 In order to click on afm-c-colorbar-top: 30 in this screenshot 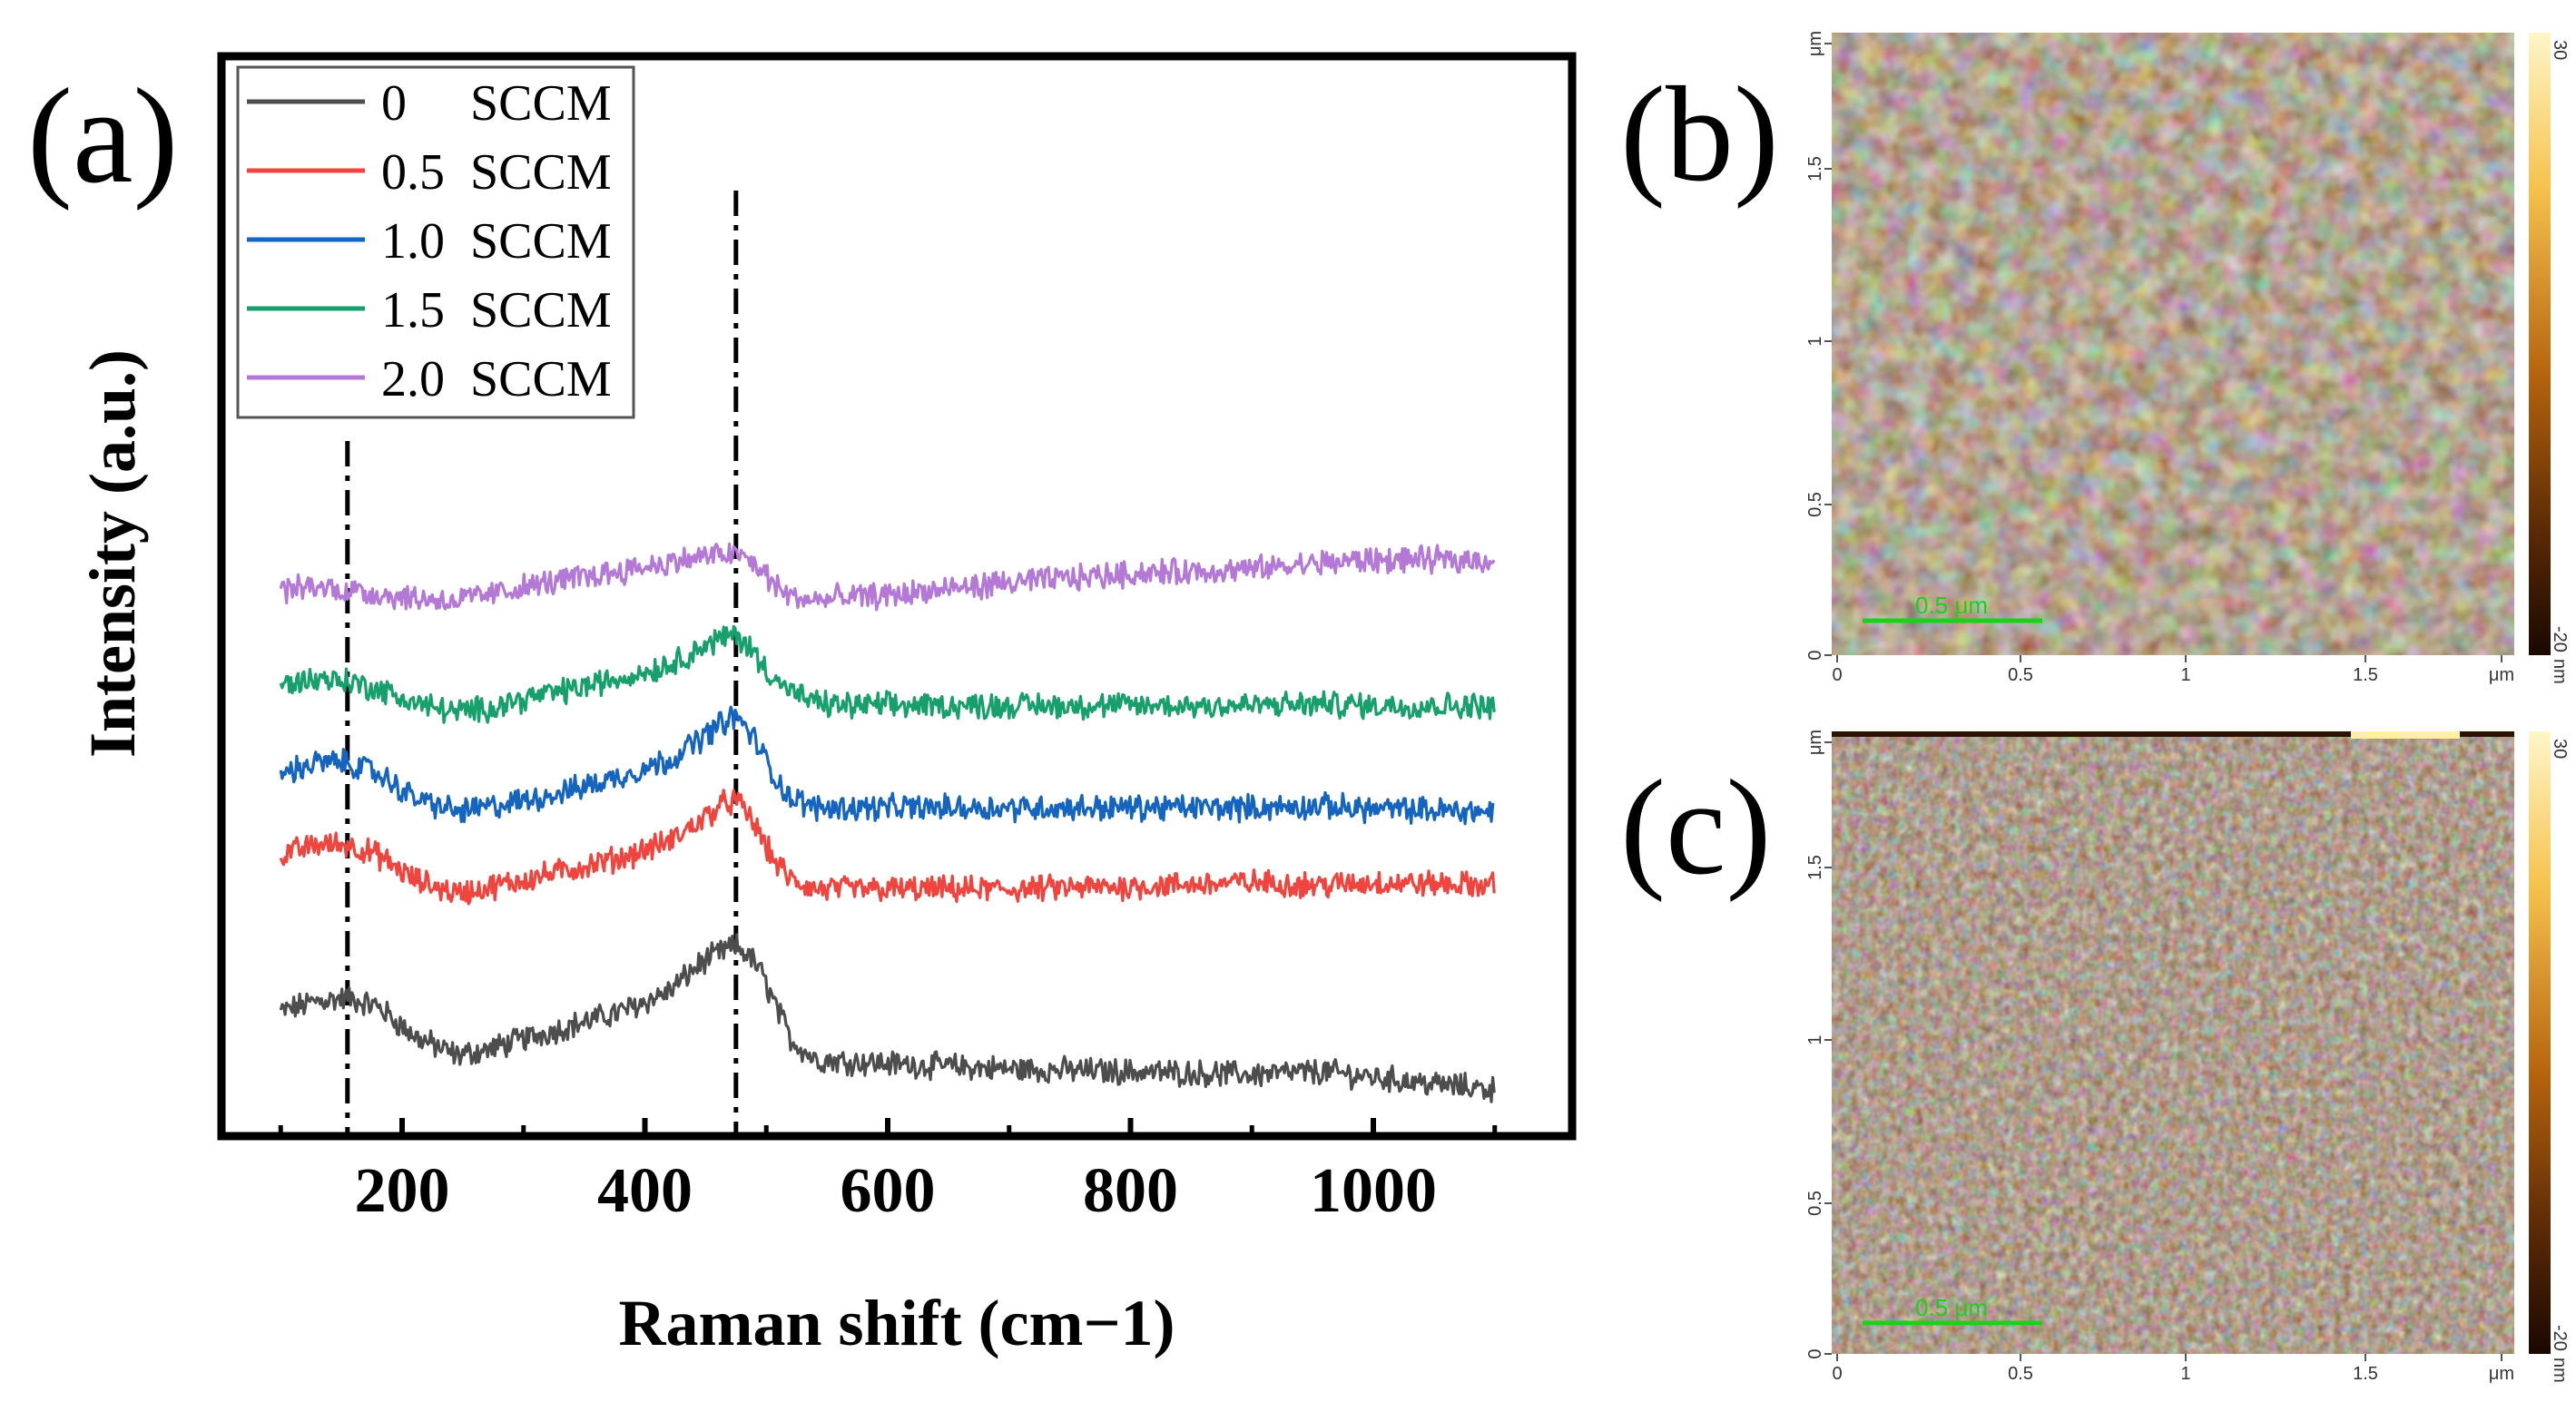, I will do `click(2560, 749)`.